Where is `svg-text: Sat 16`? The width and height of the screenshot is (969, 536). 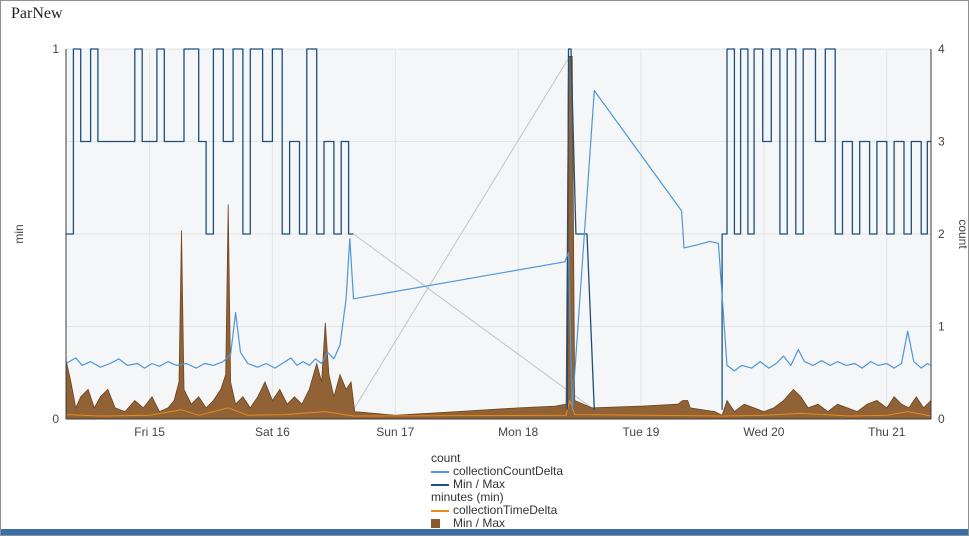 svg-text: Sat 16 is located at coordinates (272, 432).